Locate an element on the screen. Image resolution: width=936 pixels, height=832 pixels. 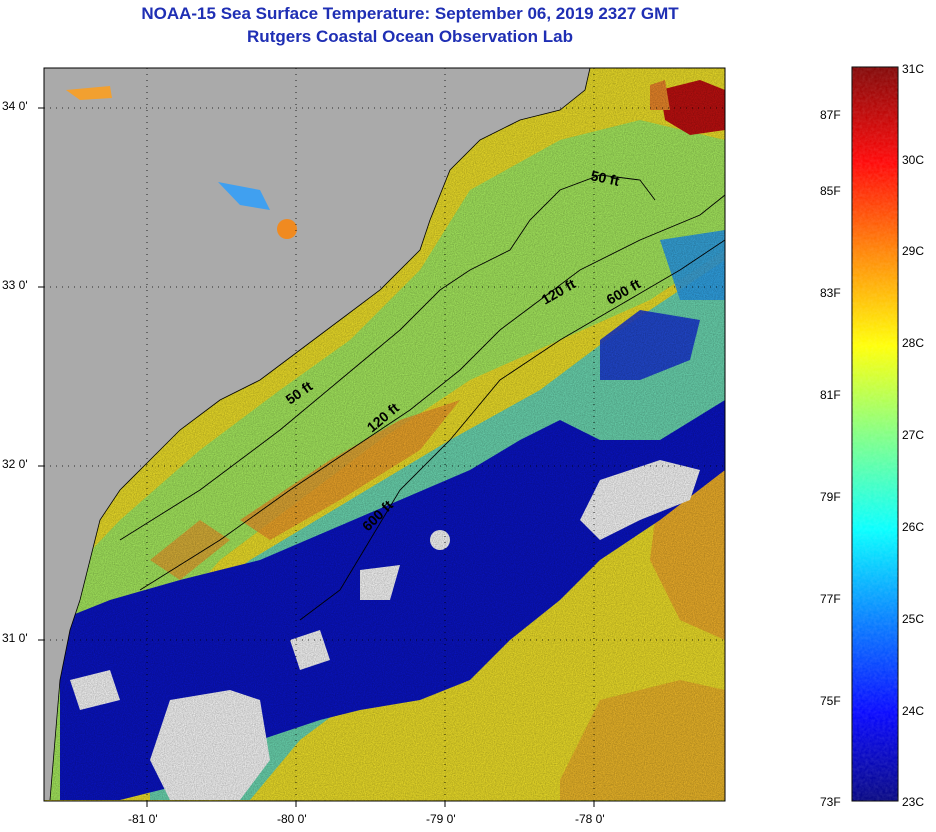
colorbar-label-85f: 85F is located at coordinates (830, 191).